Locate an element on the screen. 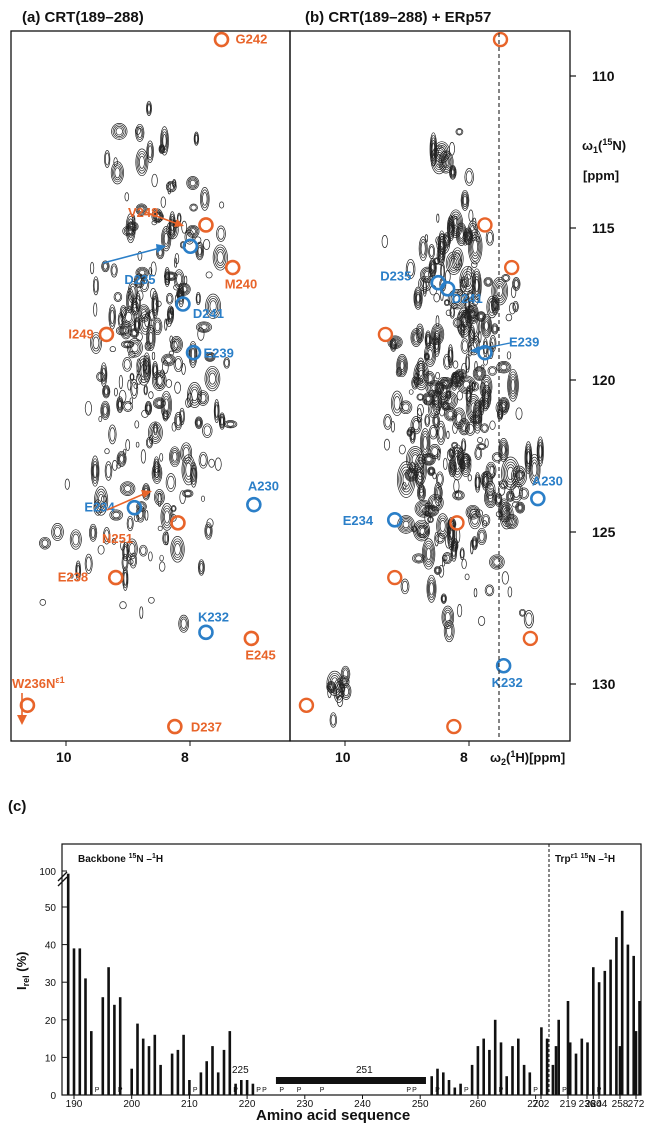 The width and height of the screenshot is (649, 1127). peak-label-a: E239 is located at coordinates (219, 353).